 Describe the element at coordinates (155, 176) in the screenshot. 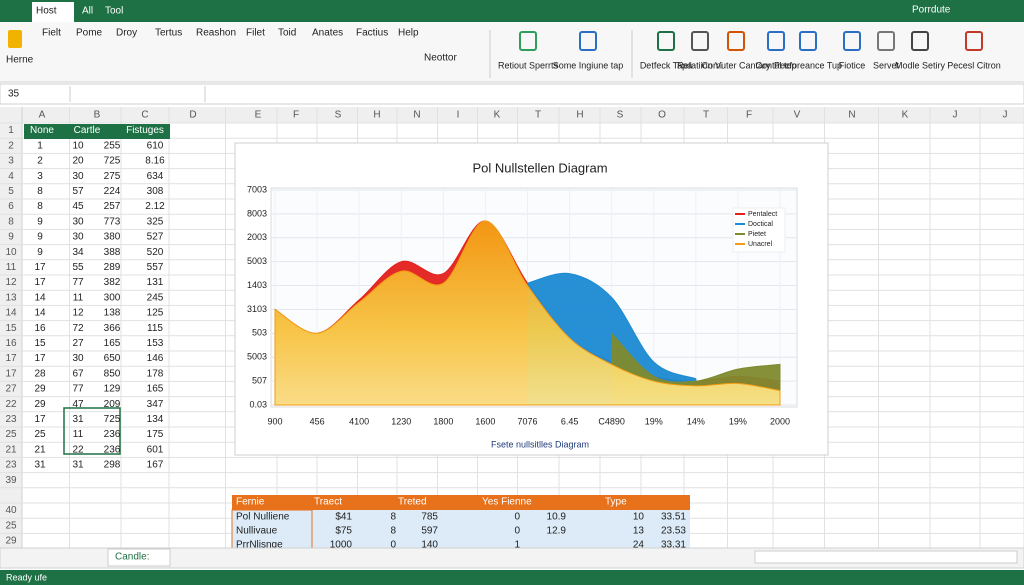

I see `table-cell: 634` at that location.